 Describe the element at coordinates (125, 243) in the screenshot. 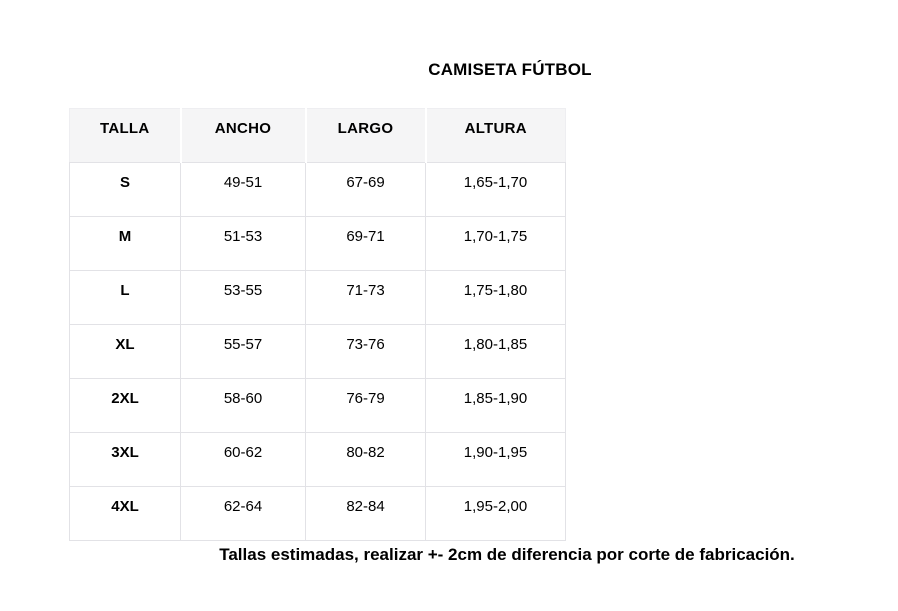

I see `cell-talla: M` at that location.